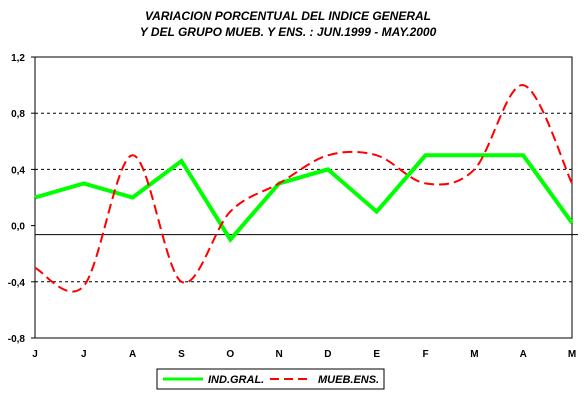 Image resolution: width=584 pixels, height=410 pixels. I want to click on x-tick-label: O, so click(230, 354).